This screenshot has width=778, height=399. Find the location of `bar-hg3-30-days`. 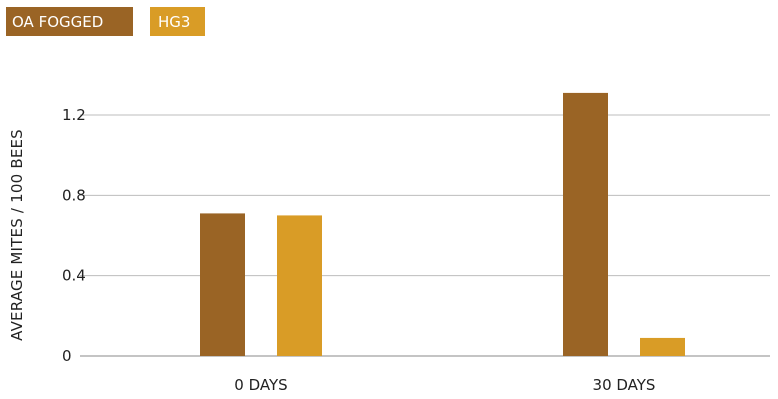

bar-hg3-30-days is located at coordinates (662, 346).